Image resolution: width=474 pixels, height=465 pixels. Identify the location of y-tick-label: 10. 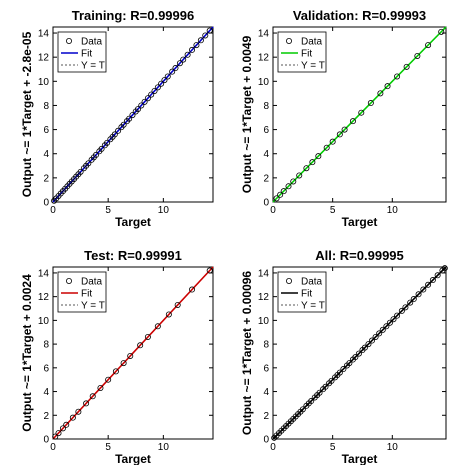
(44, 321).